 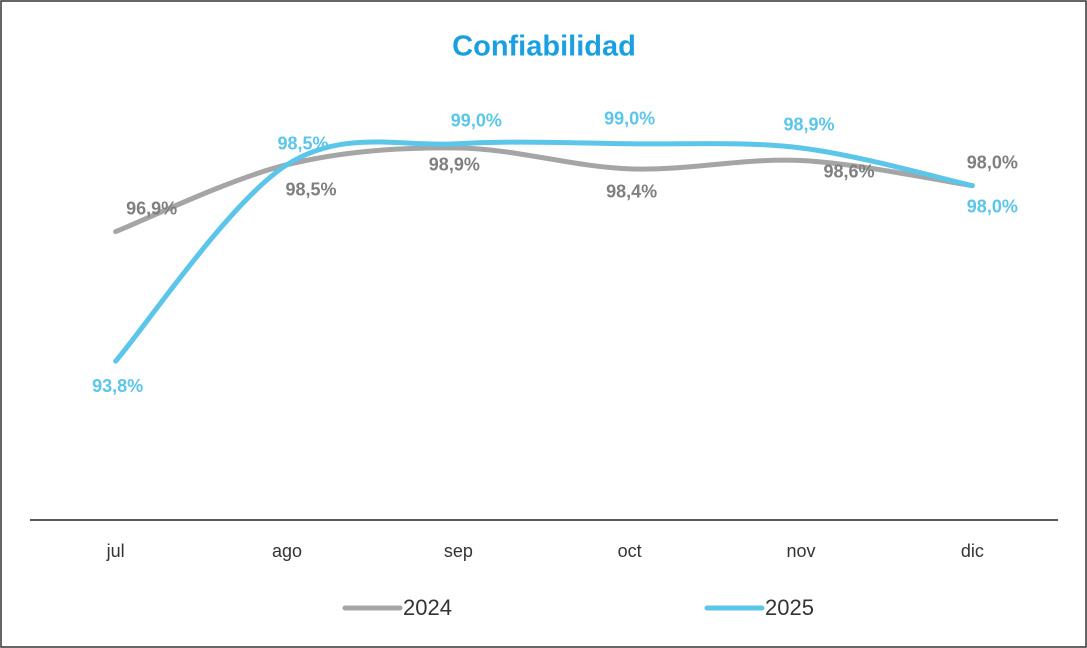 I want to click on data-label: 93,8%, so click(x=117, y=386).